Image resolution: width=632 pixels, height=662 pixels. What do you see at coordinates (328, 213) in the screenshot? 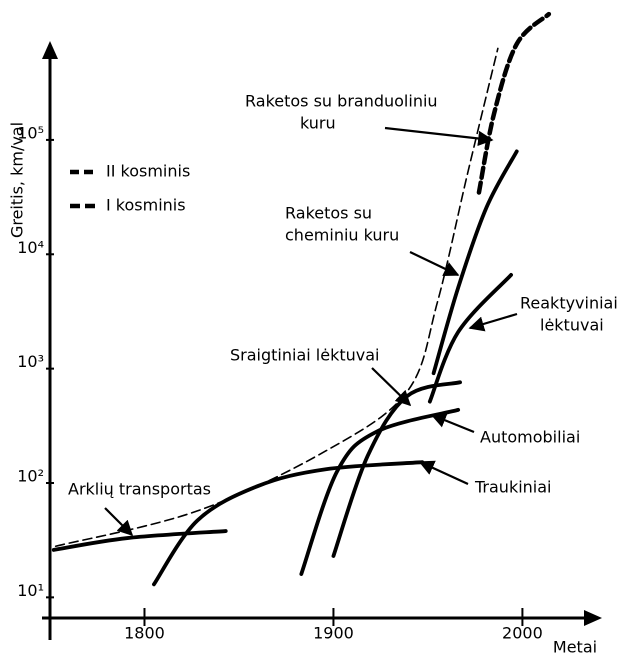
I see `annotation: Raketos su` at bounding box center [328, 213].